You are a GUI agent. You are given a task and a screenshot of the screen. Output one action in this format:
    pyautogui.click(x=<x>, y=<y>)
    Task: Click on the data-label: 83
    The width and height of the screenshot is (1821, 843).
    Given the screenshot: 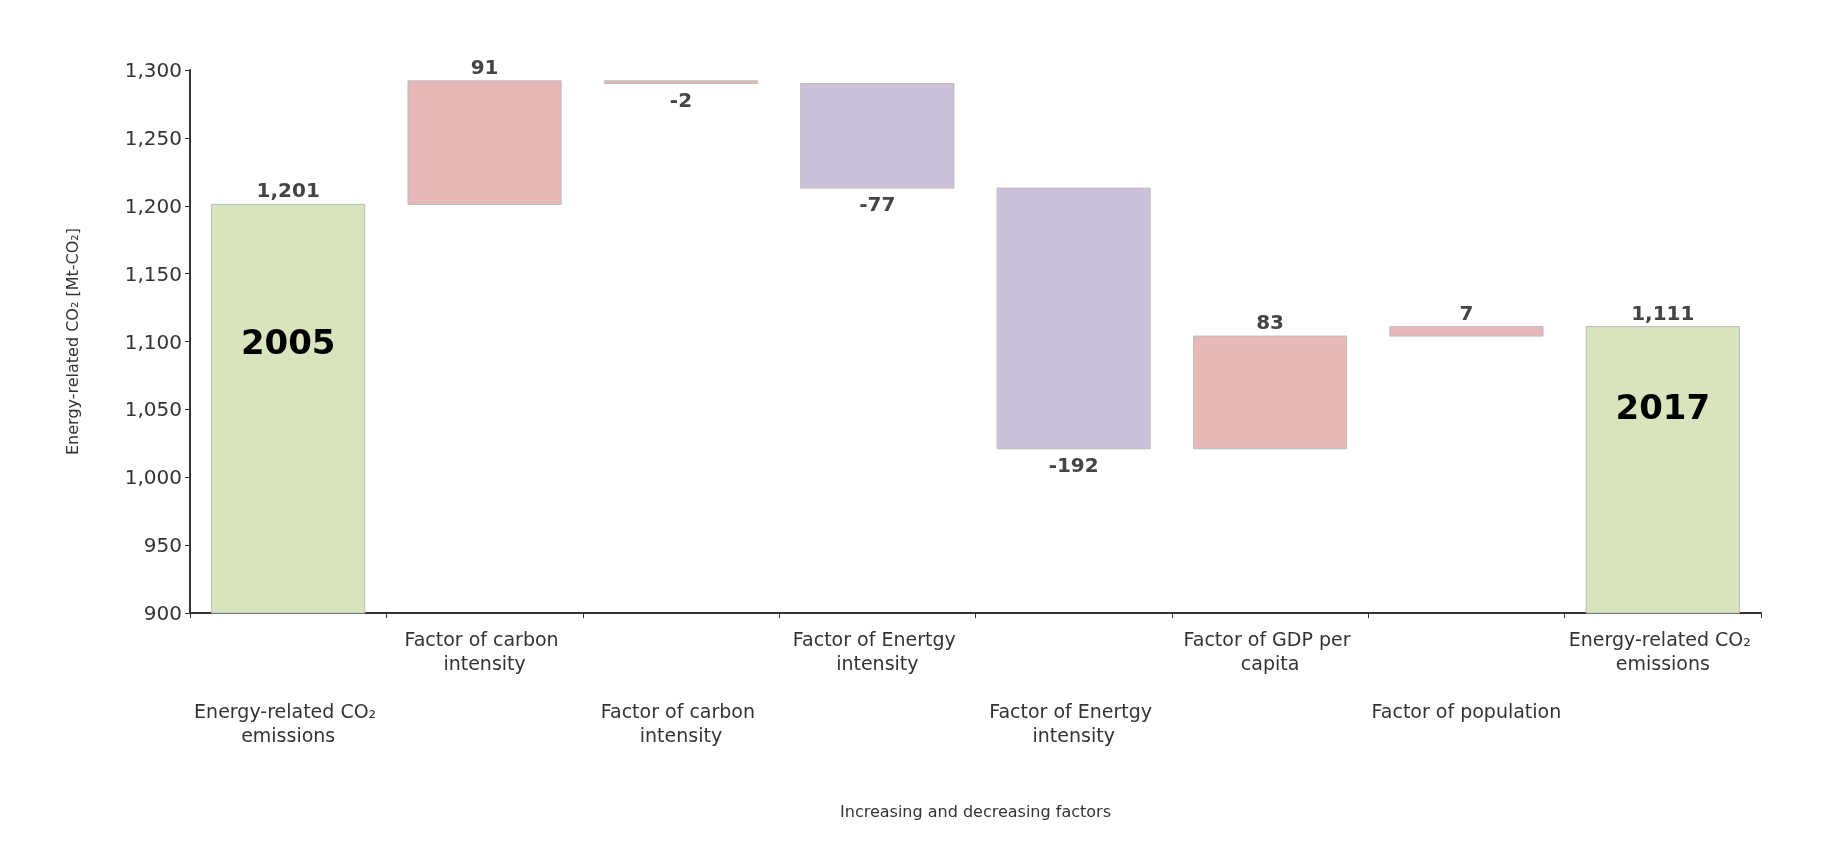 What is the action you would take?
    pyautogui.click(x=1270, y=322)
    